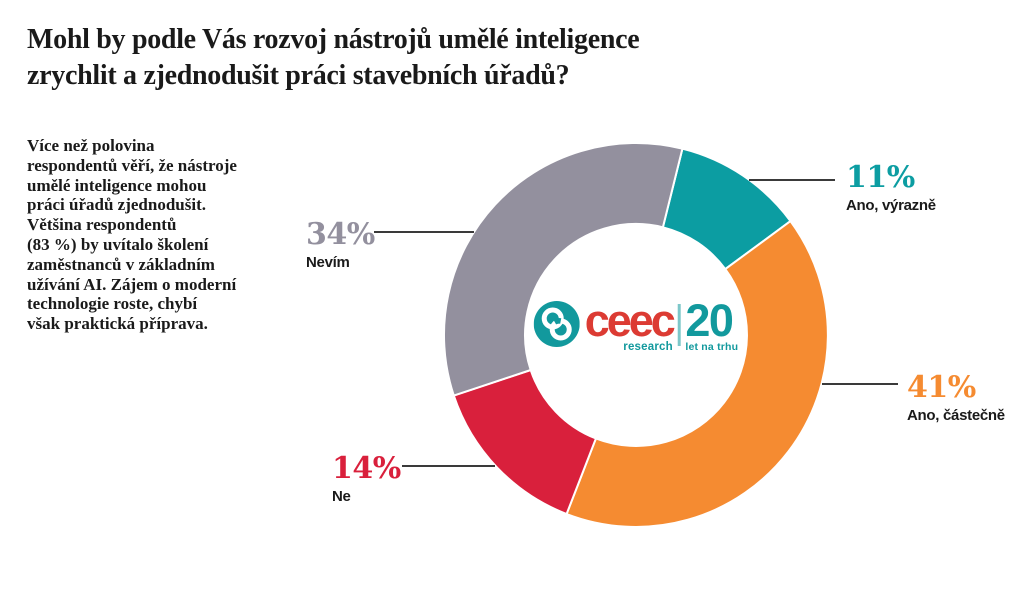 This screenshot has height=615, width=1024. Describe the element at coordinates (941, 387) in the screenshot. I see `percent-value: 41%` at that location.